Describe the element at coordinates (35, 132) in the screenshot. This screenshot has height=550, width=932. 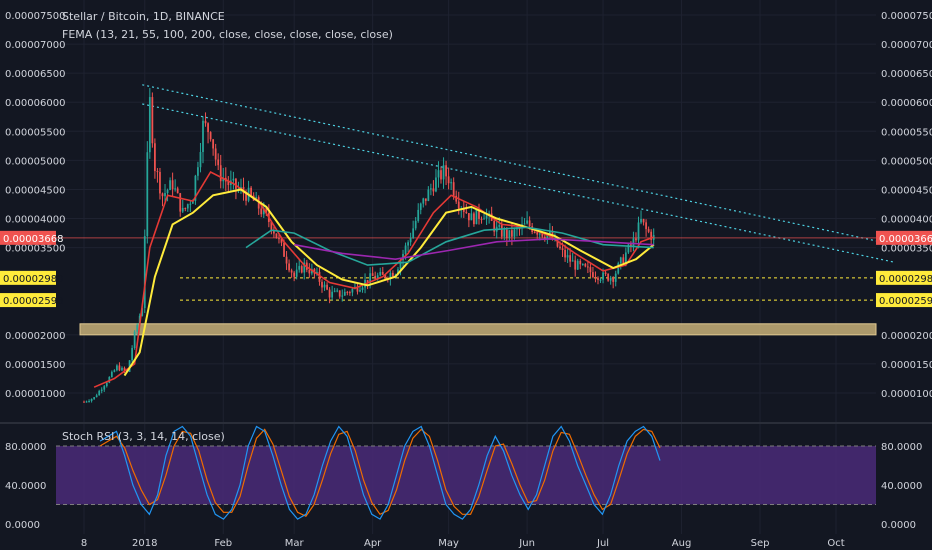
I see `y-tick-left: 0.00005500` at that location.